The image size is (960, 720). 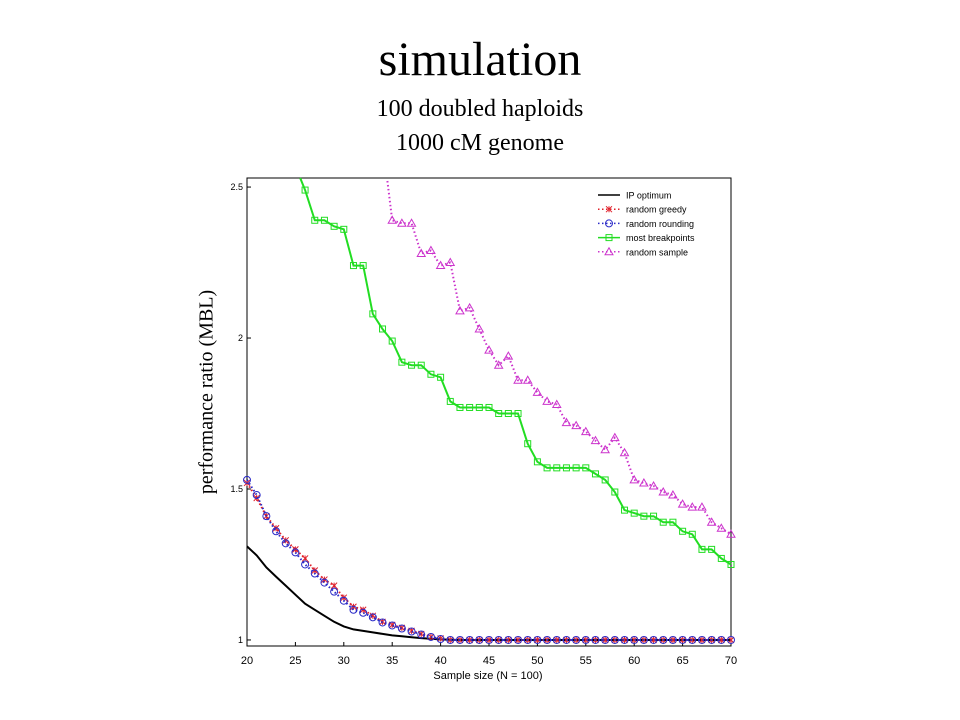 I want to click on series-ip-optimum, so click(x=488, y=593).